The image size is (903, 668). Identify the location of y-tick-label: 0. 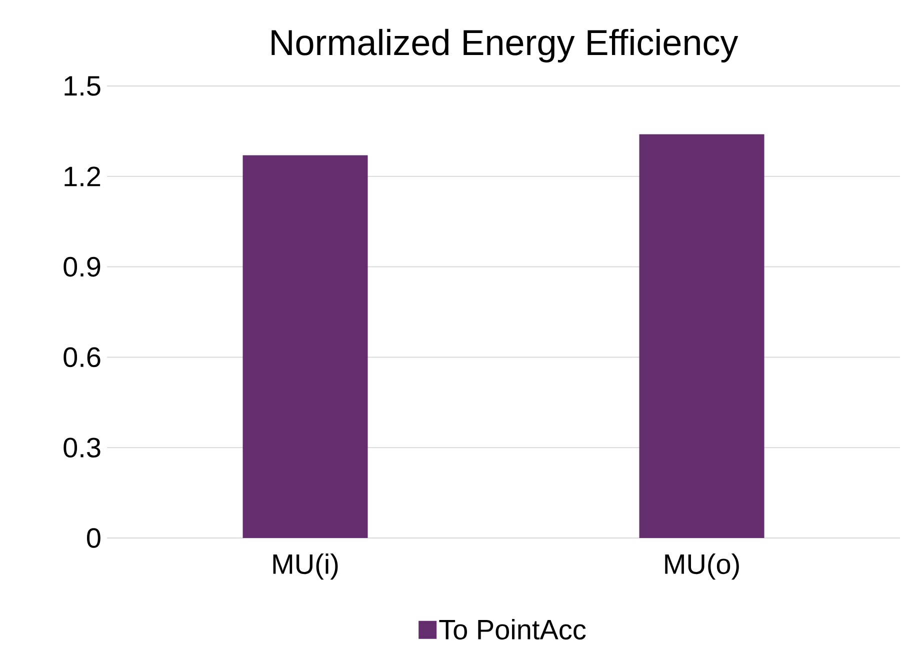
(93, 538).